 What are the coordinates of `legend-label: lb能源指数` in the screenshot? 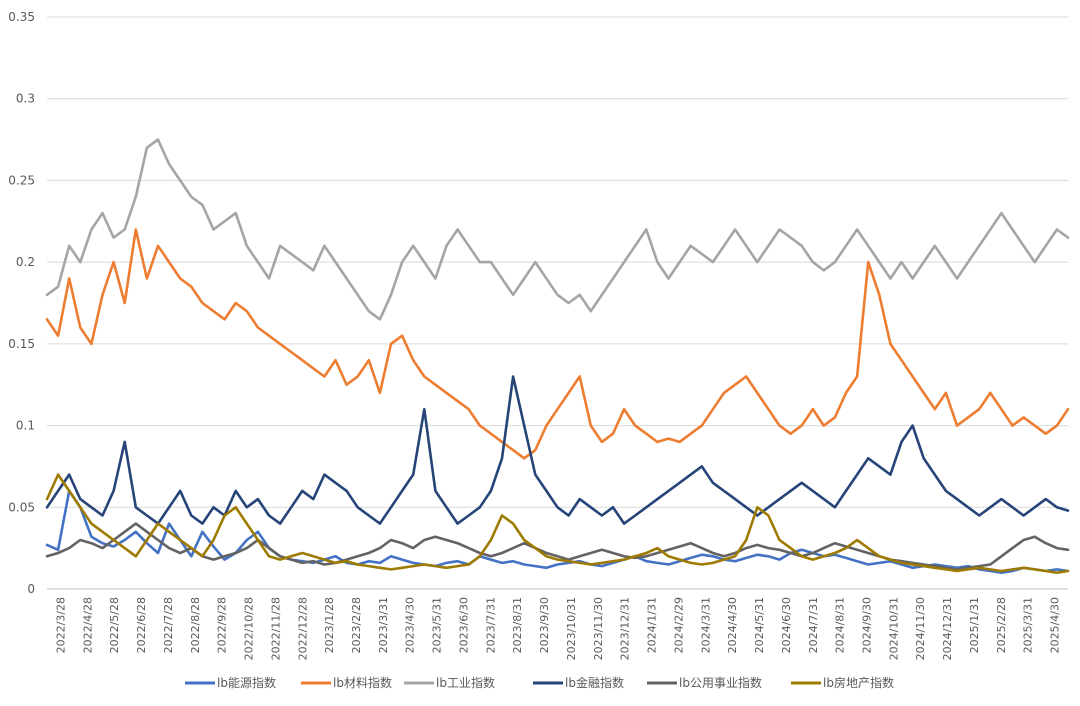 It's located at (246, 682).